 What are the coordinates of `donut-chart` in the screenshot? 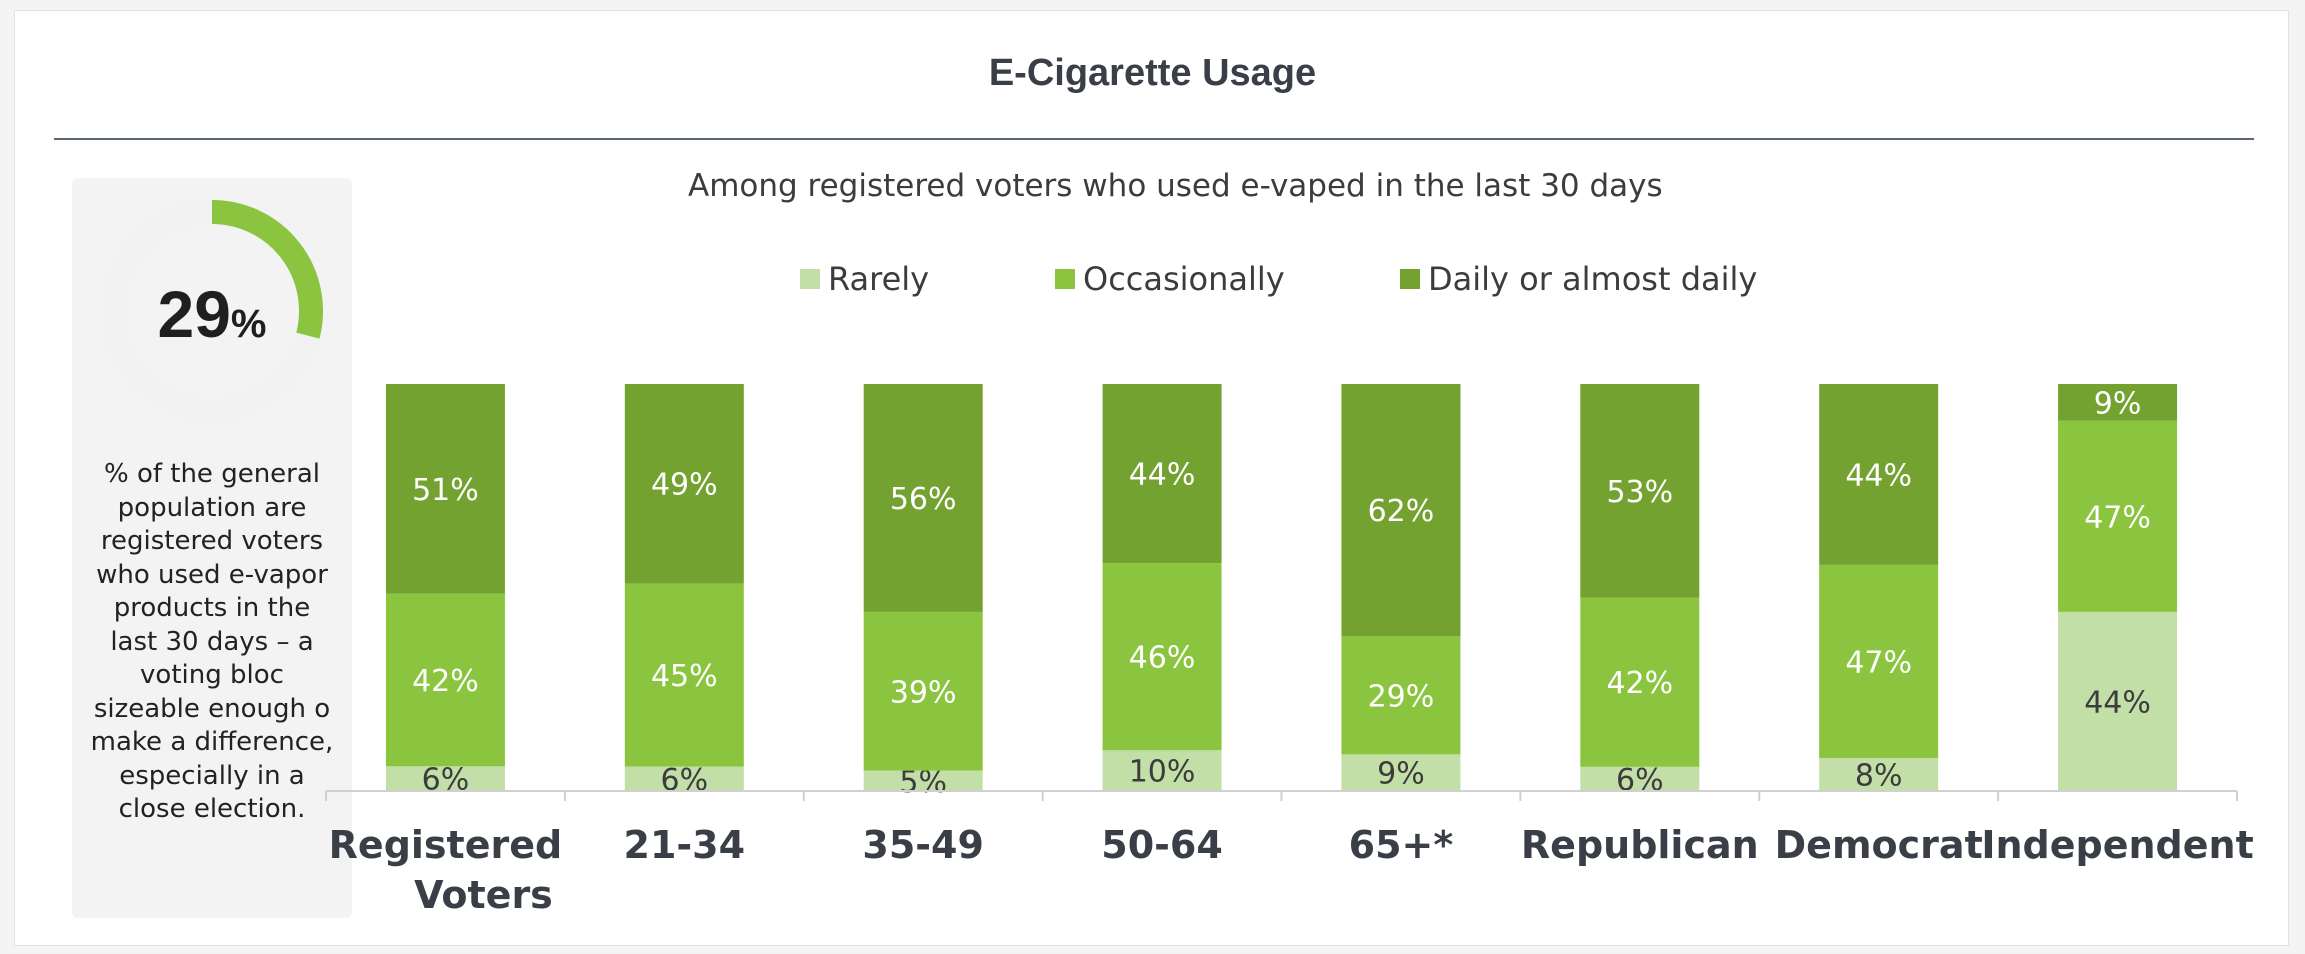 It's located at (212, 311).